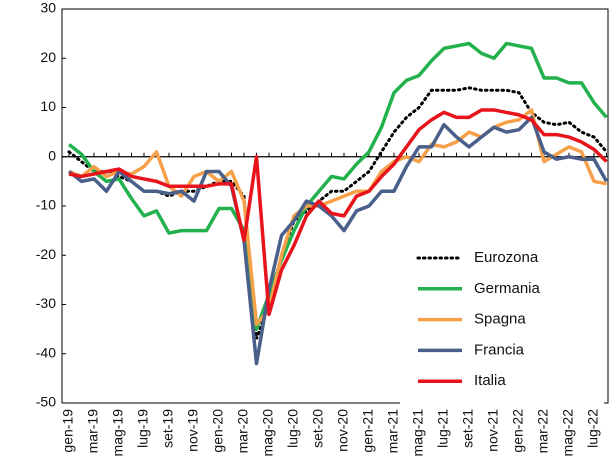 The image size is (612, 468). What do you see at coordinates (518, 431) in the screenshot?
I see `x-tick-label: gen-22` at bounding box center [518, 431].